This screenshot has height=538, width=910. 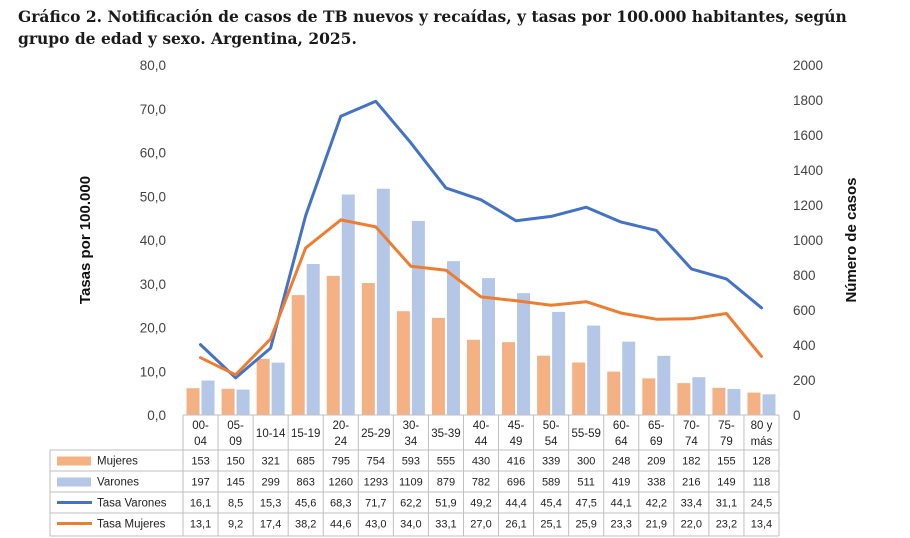 What do you see at coordinates (411, 462) in the screenshot?
I see `data-label: 593` at bounding box center [411, 462].